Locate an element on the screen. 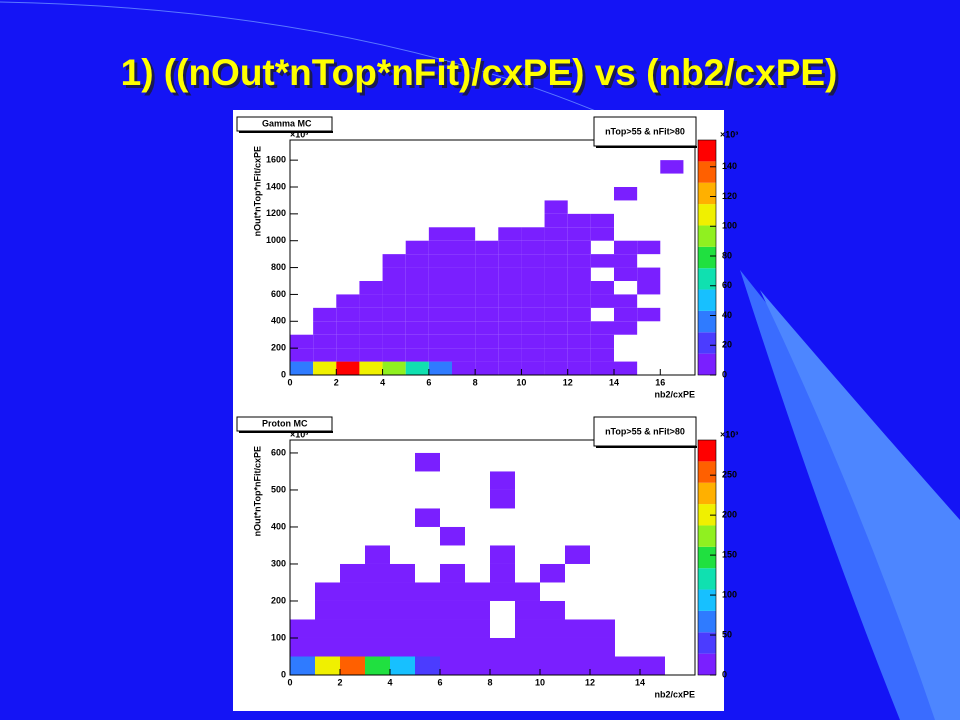 This screenshot has width=960, height=720. x-tick-label: 4 is located at coordinates (389, 682).